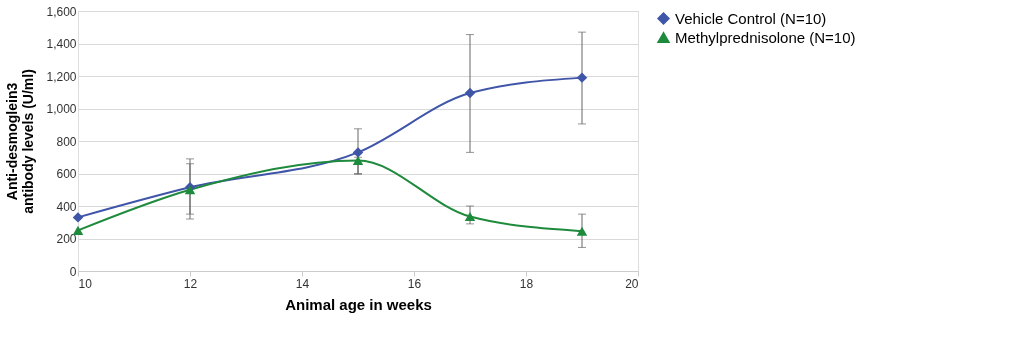  Describe the element at coordinates (61, 11) in the screenshot. I see `y-tick-label: 1,600` at that location.